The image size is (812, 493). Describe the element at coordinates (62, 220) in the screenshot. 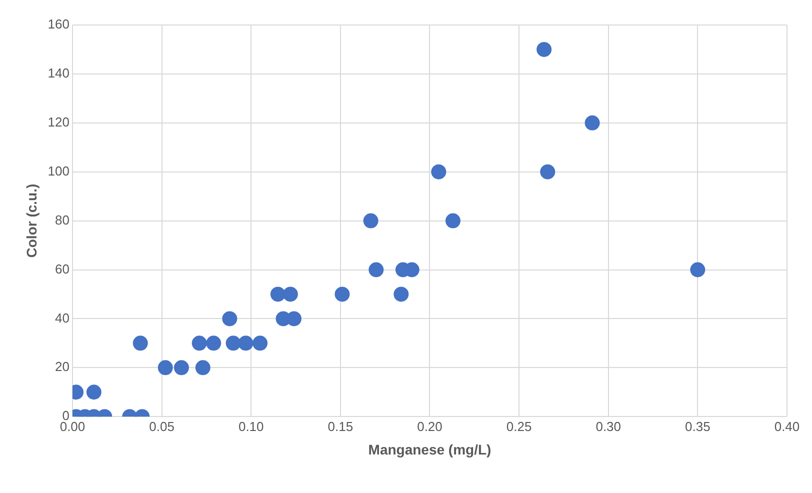

I see `y-tick-label: 80` at that location.